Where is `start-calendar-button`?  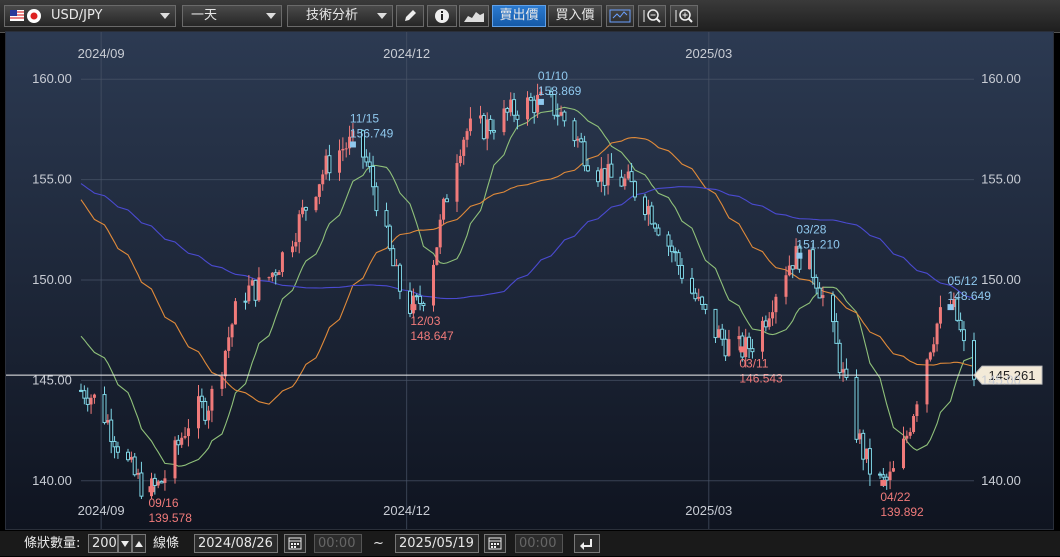
start-calendar-button is located at coordinates (295, 543).